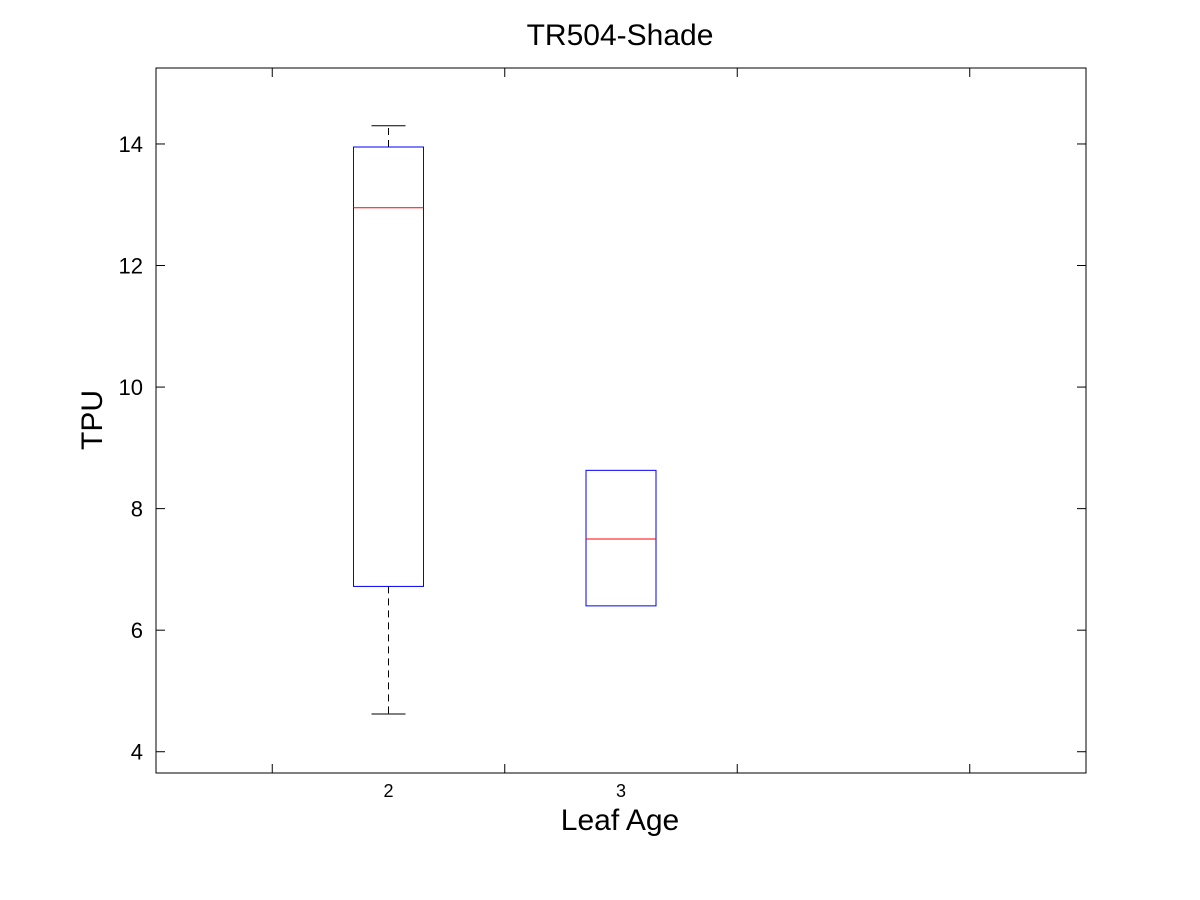 This screenshot has width=1200, height=900. I want to click on chart-title: TR504-Shade, so click(620, 35).